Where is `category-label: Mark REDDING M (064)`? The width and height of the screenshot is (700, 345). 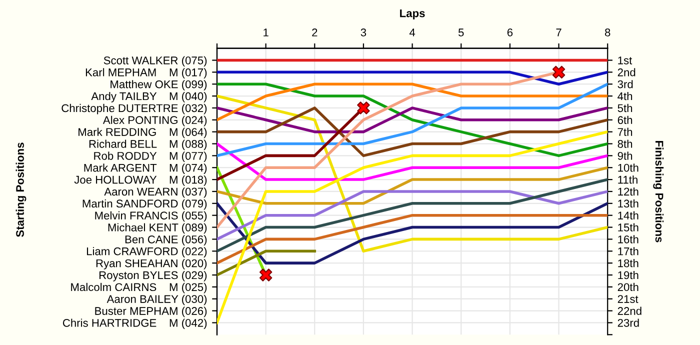 category-label: Mark REDDING M (064) is located at coordinates (142, 133).